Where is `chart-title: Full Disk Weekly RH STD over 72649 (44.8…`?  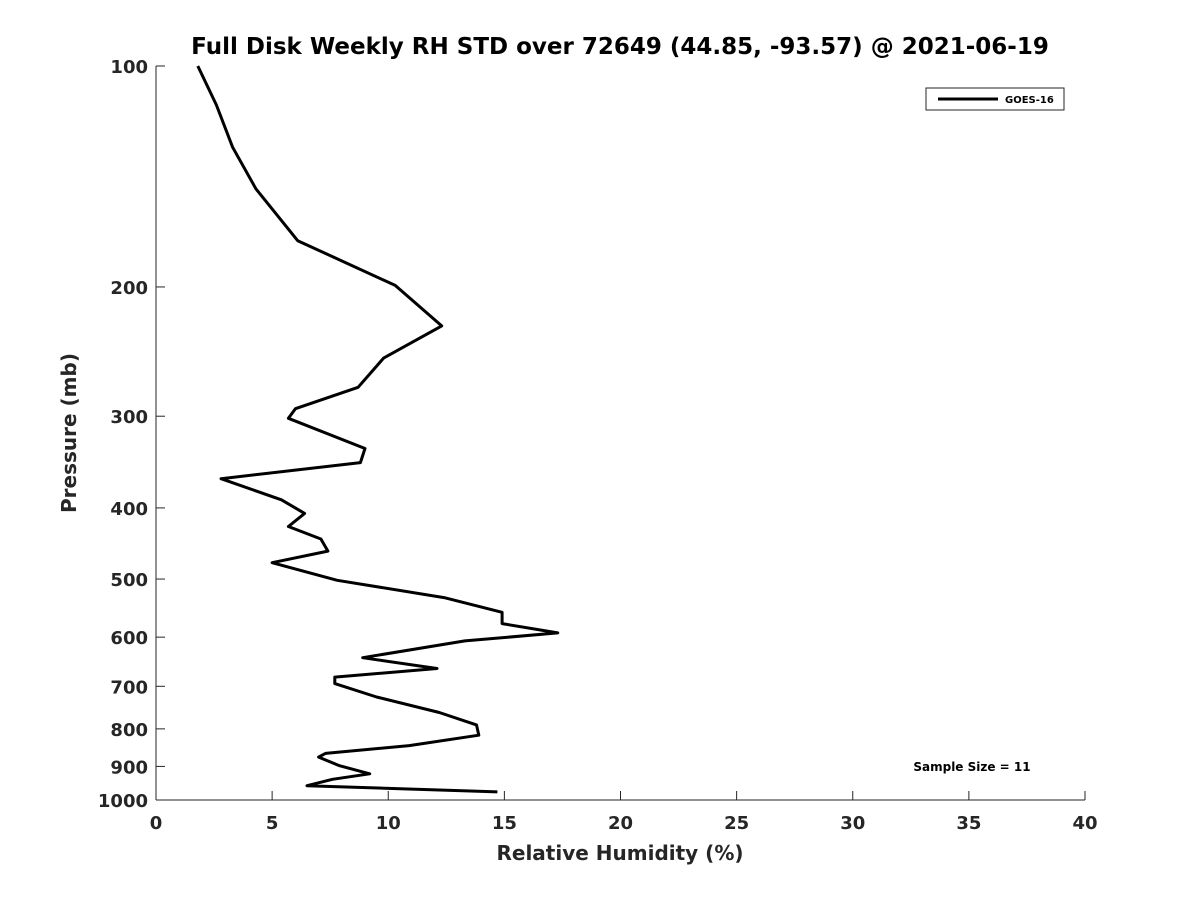
chart-title: Full Disk Weekly RH STD over 72649 (44.8… is located at coordinates (620, 47).